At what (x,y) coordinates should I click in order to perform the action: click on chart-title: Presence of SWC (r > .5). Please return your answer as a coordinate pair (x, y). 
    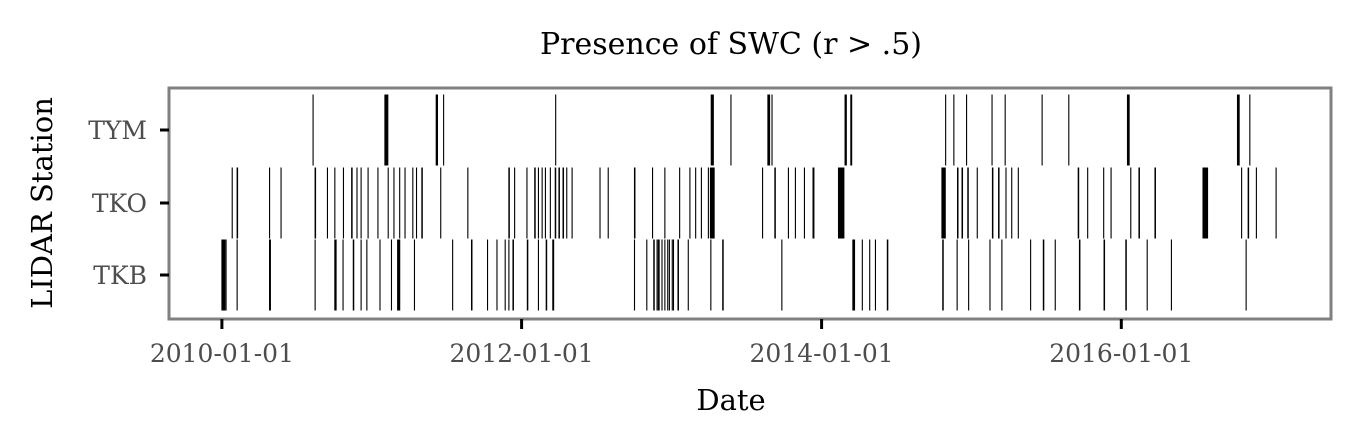
    Looking at the image, I should click on (731, 44).